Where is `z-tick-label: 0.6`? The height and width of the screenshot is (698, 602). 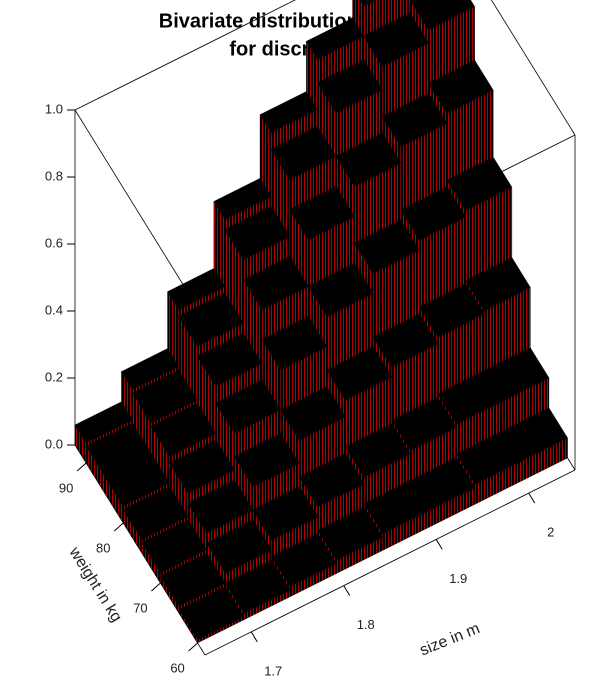
z-tick-label: 0.6 is located at coordinates (54, 242).